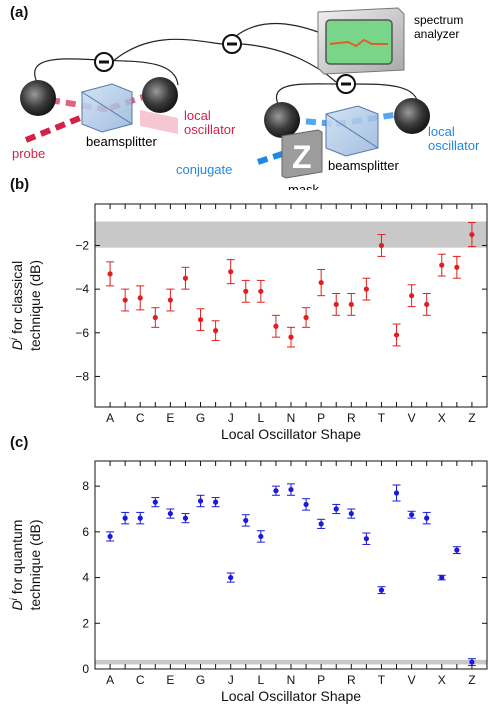  I want to click on y-axis-label: Di for quantum technique (dB), so click(26, 564).